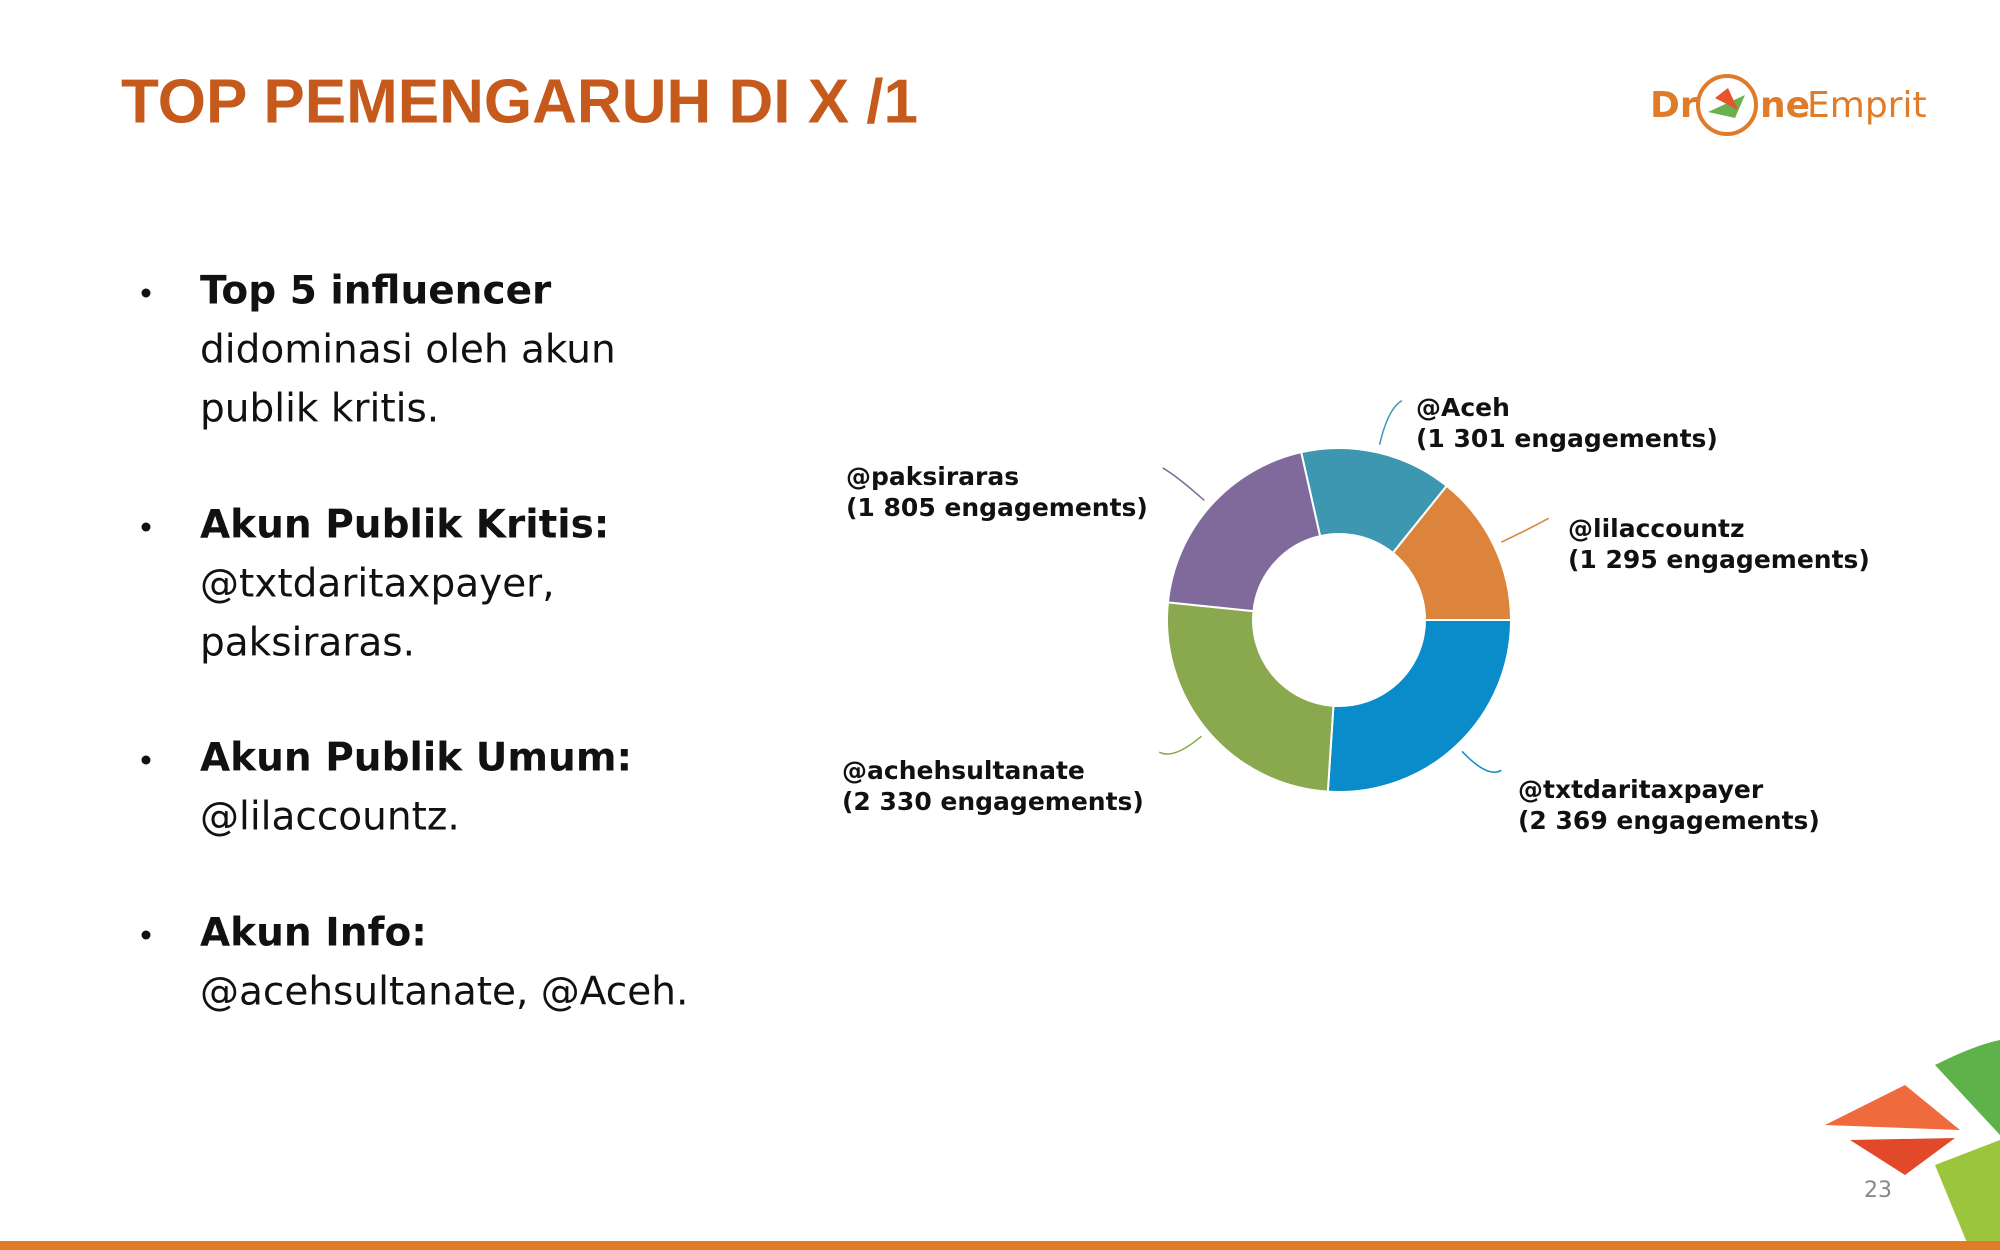  What do you see at coordinates (1000, 1245) in the screenshot?
I see `footer-bar` at bounding box center [1000, 1245].